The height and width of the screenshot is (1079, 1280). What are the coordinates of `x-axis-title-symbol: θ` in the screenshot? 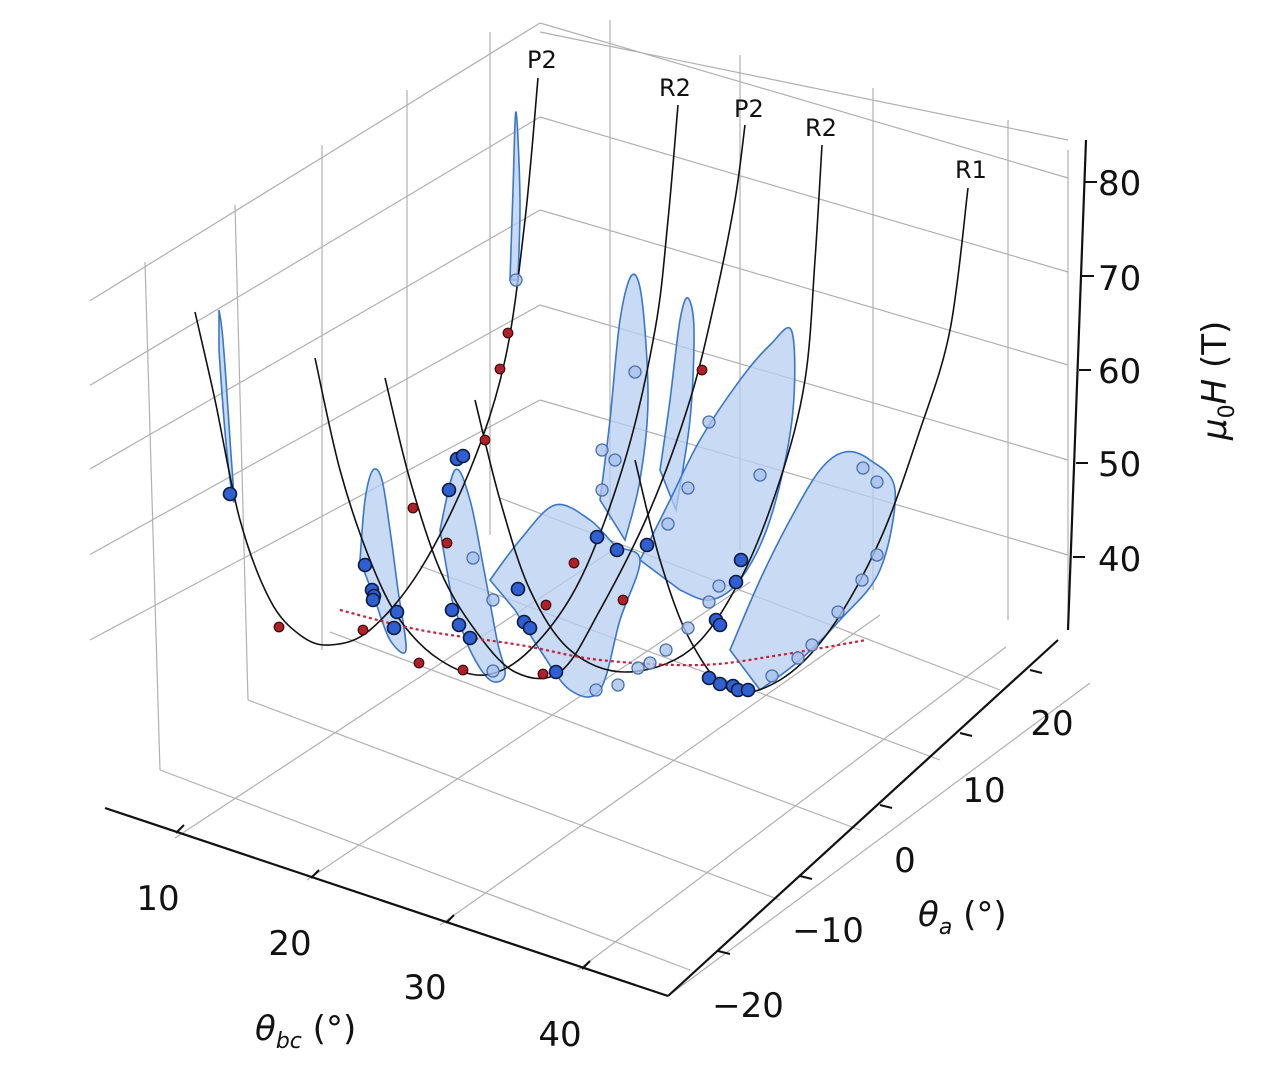 It's located at (265, 1029).